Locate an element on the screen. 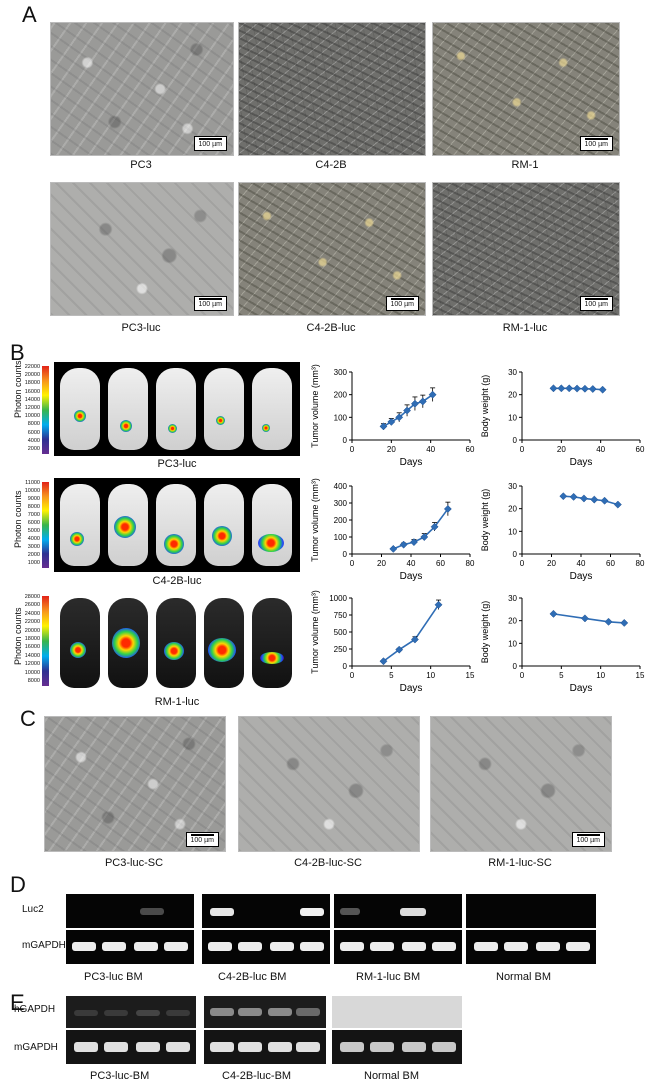 Image resolution: width=650 pixels, height=1090 pixels. caption-rm-1-luc-sc: RM-1-luc-SC is located at coordinates (520, 863).